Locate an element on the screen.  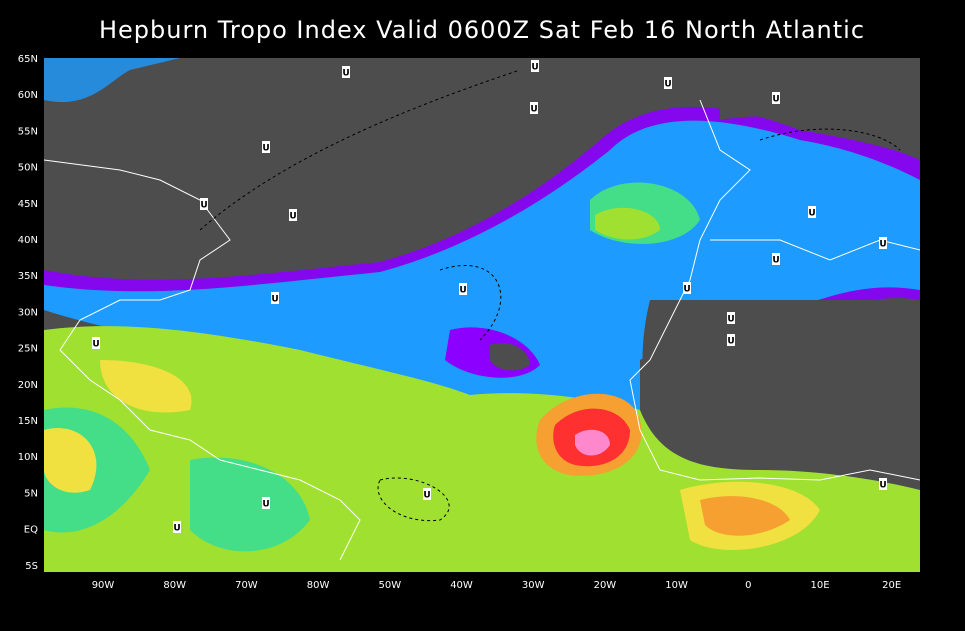
lat-label: 50N is located at coordinates (28, 168).